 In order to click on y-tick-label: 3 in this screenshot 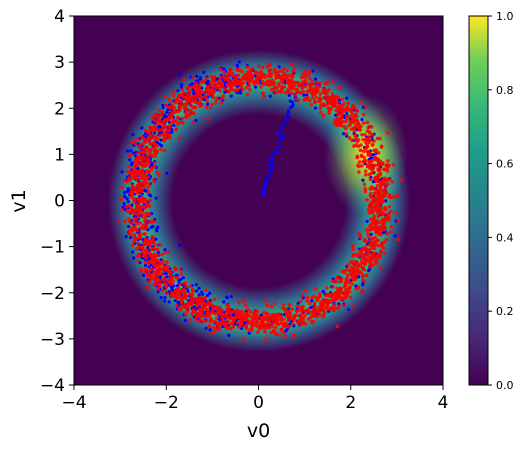, I will do `click(59, 63)`.